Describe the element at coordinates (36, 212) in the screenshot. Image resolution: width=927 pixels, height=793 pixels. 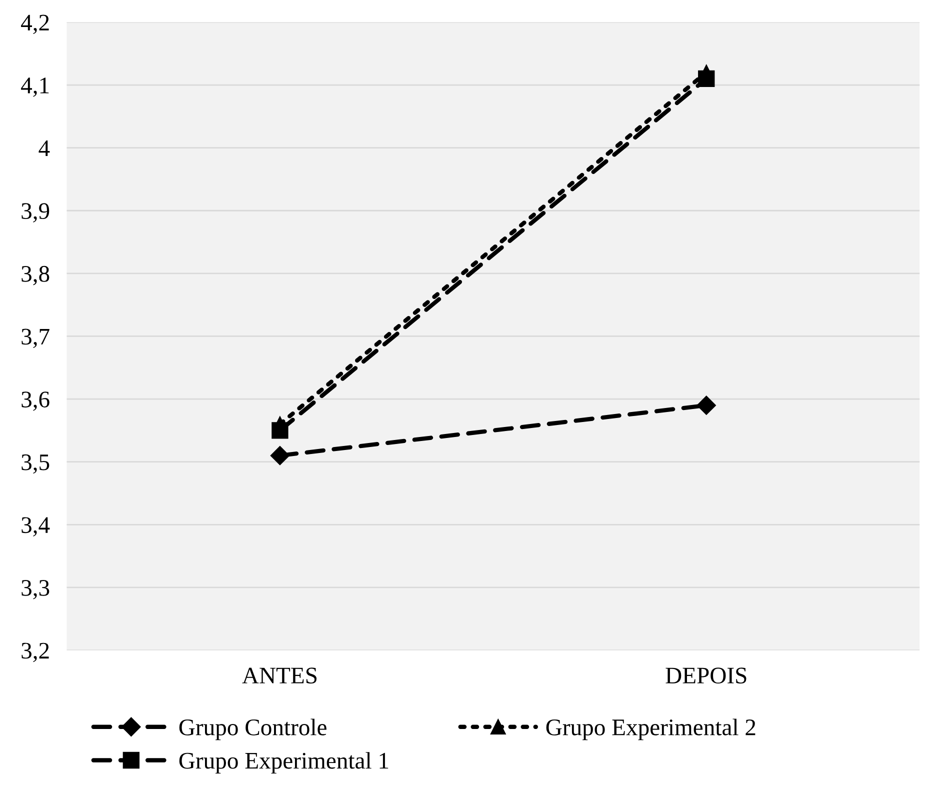
I see `y-tick-label: 3,9` at that location.